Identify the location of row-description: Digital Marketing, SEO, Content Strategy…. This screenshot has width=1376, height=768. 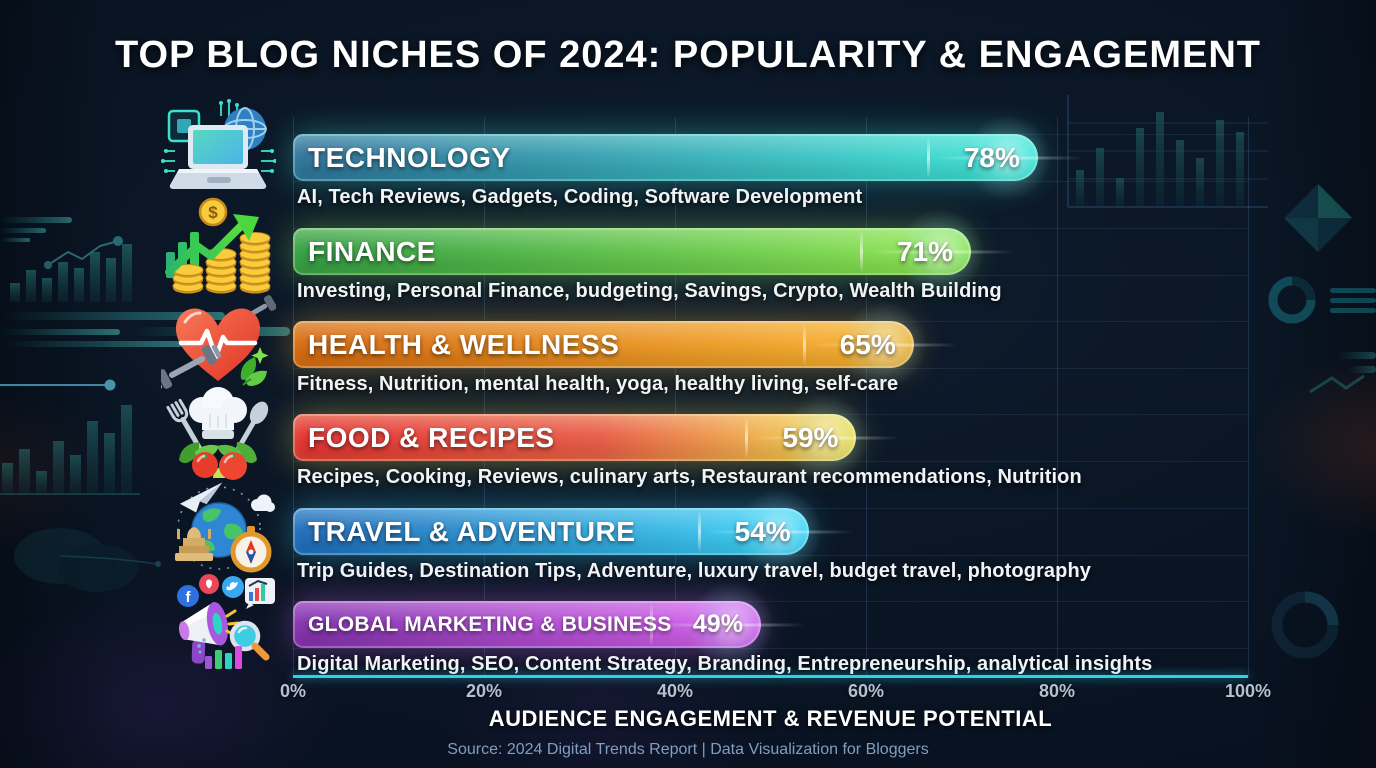
(725, 664).